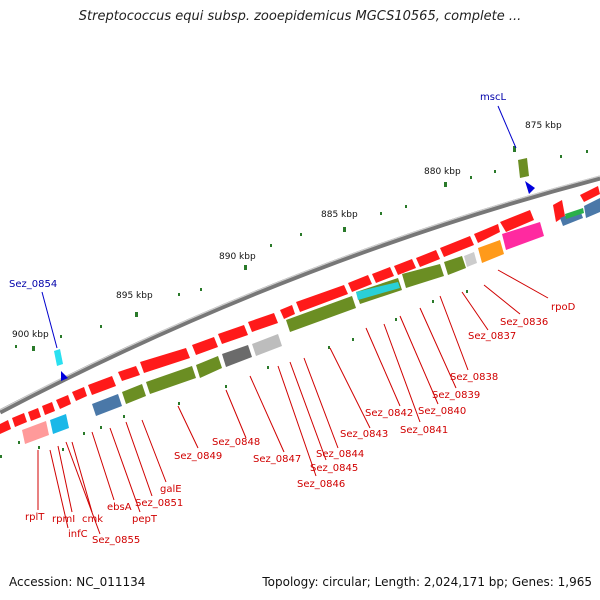 This screenshot has height=600, width=600. I want to click on tick-label: 885 kbp, so click(339, 215).